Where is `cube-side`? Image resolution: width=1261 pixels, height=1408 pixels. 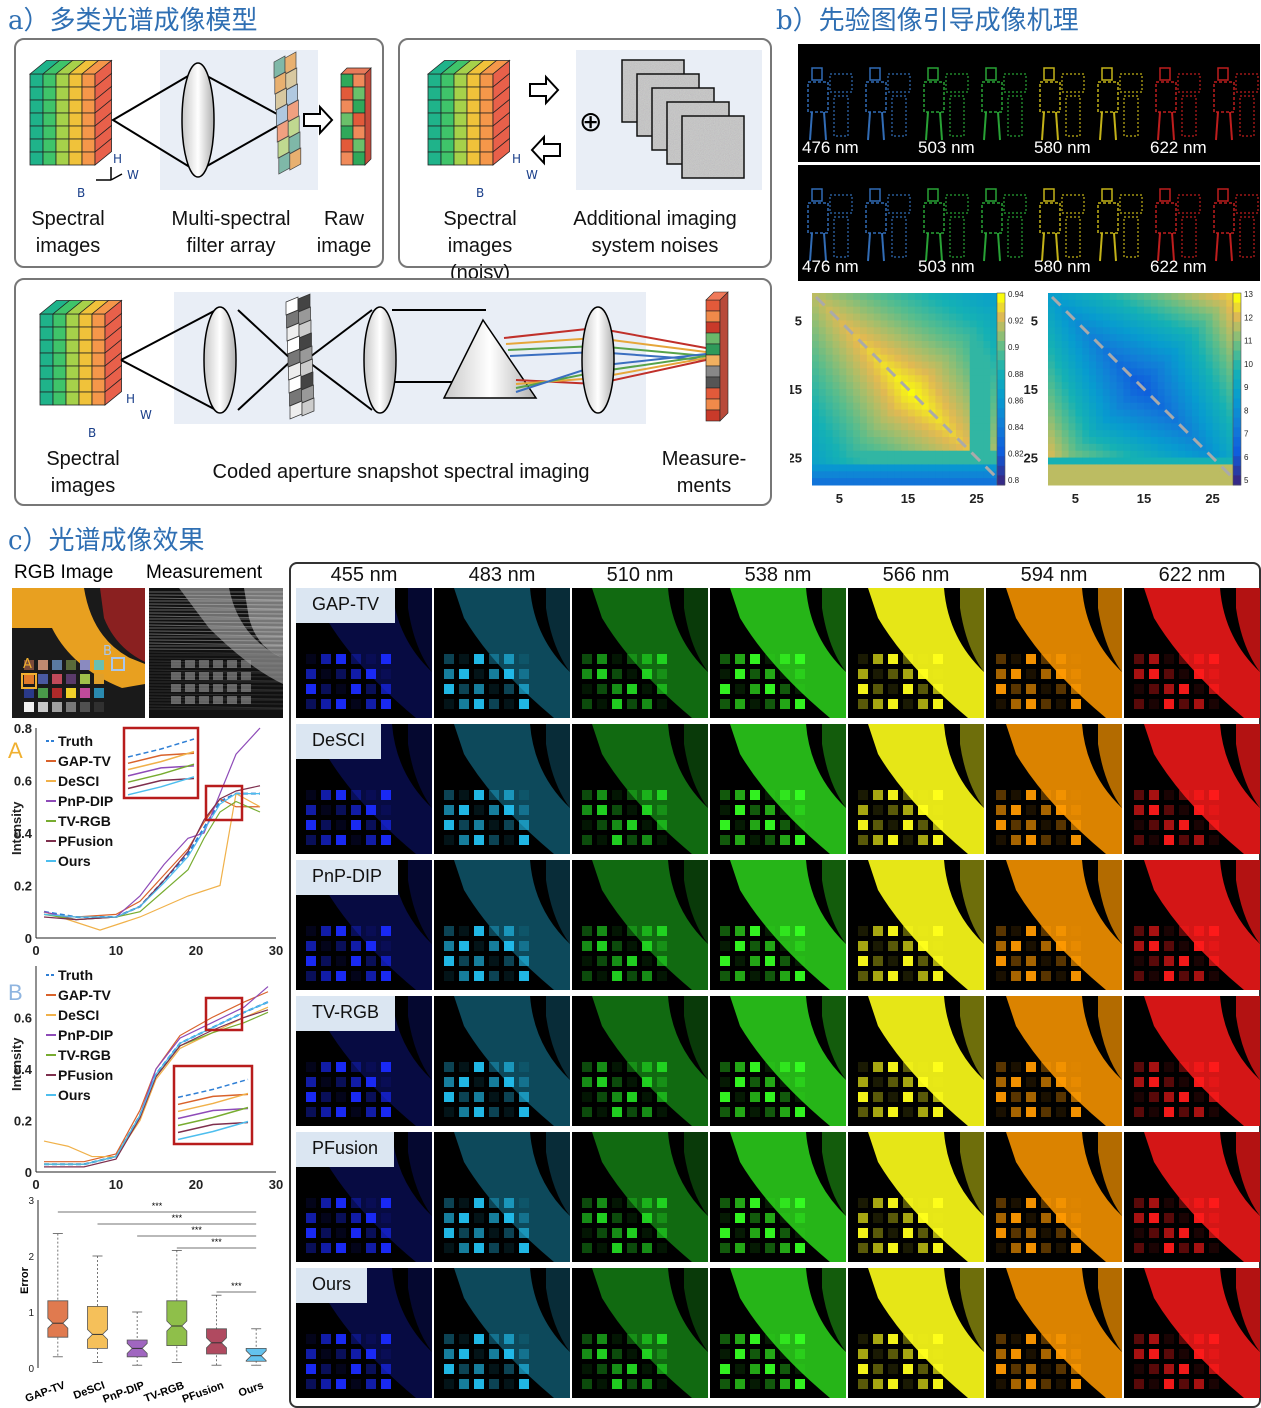
cube-side is located at coordinates (501, 151).